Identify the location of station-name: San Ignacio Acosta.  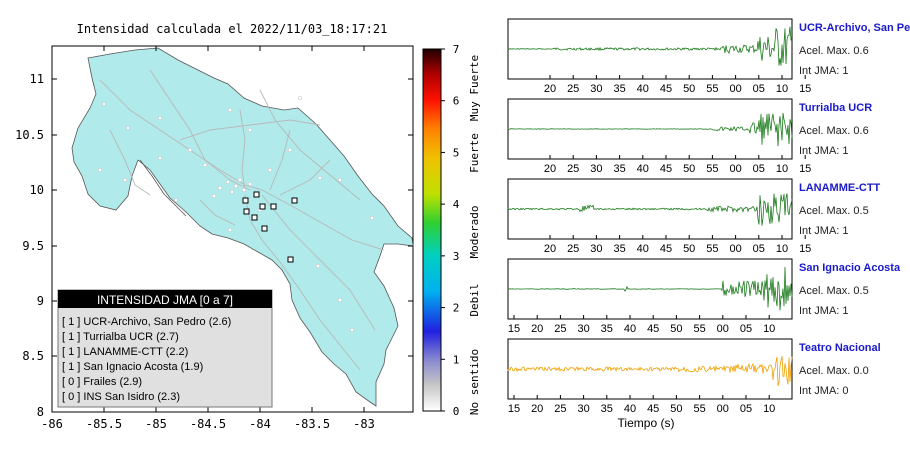
(850, 268).